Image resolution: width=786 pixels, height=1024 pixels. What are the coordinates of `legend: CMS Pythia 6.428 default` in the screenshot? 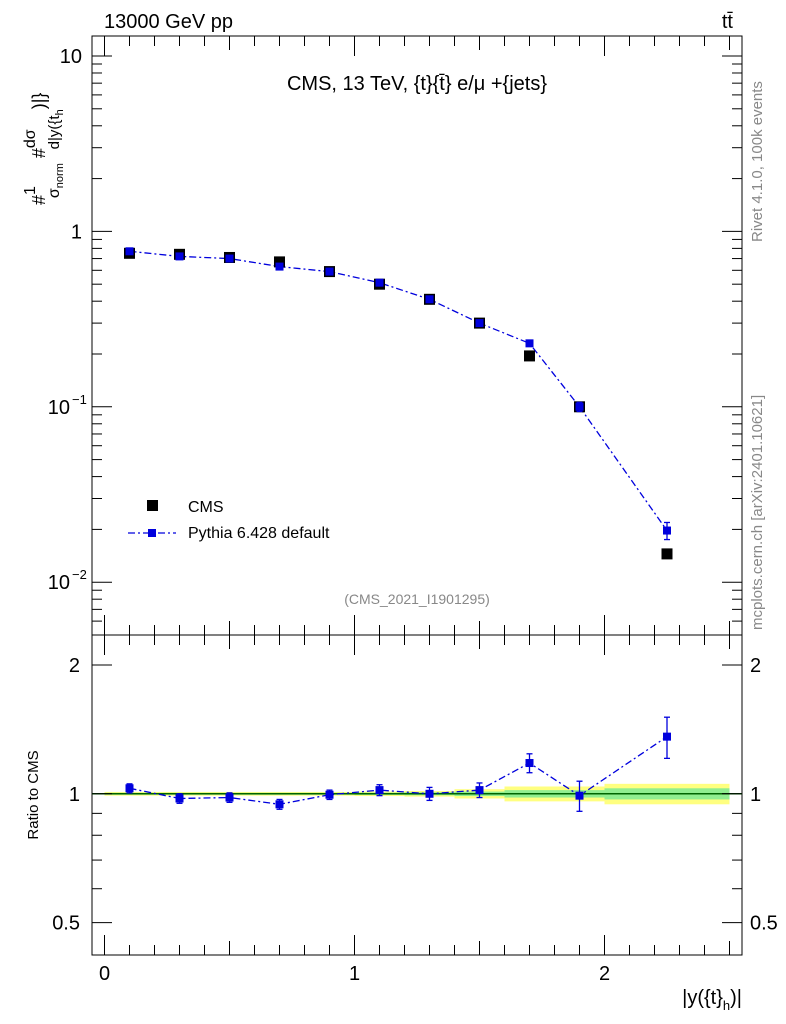 It's located at (229, 520).